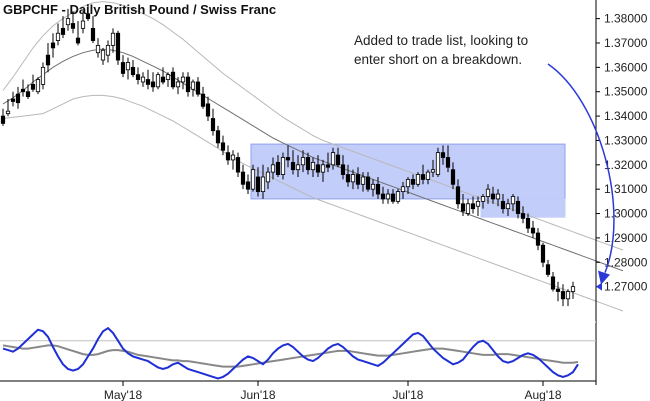 Image resolution: width=650 pixels, height=401 pixels. What do you see at coordinates (626, 19) in the screenshot?
I see `price-tick-label: 1.38000` at bounding box center [626, 19].